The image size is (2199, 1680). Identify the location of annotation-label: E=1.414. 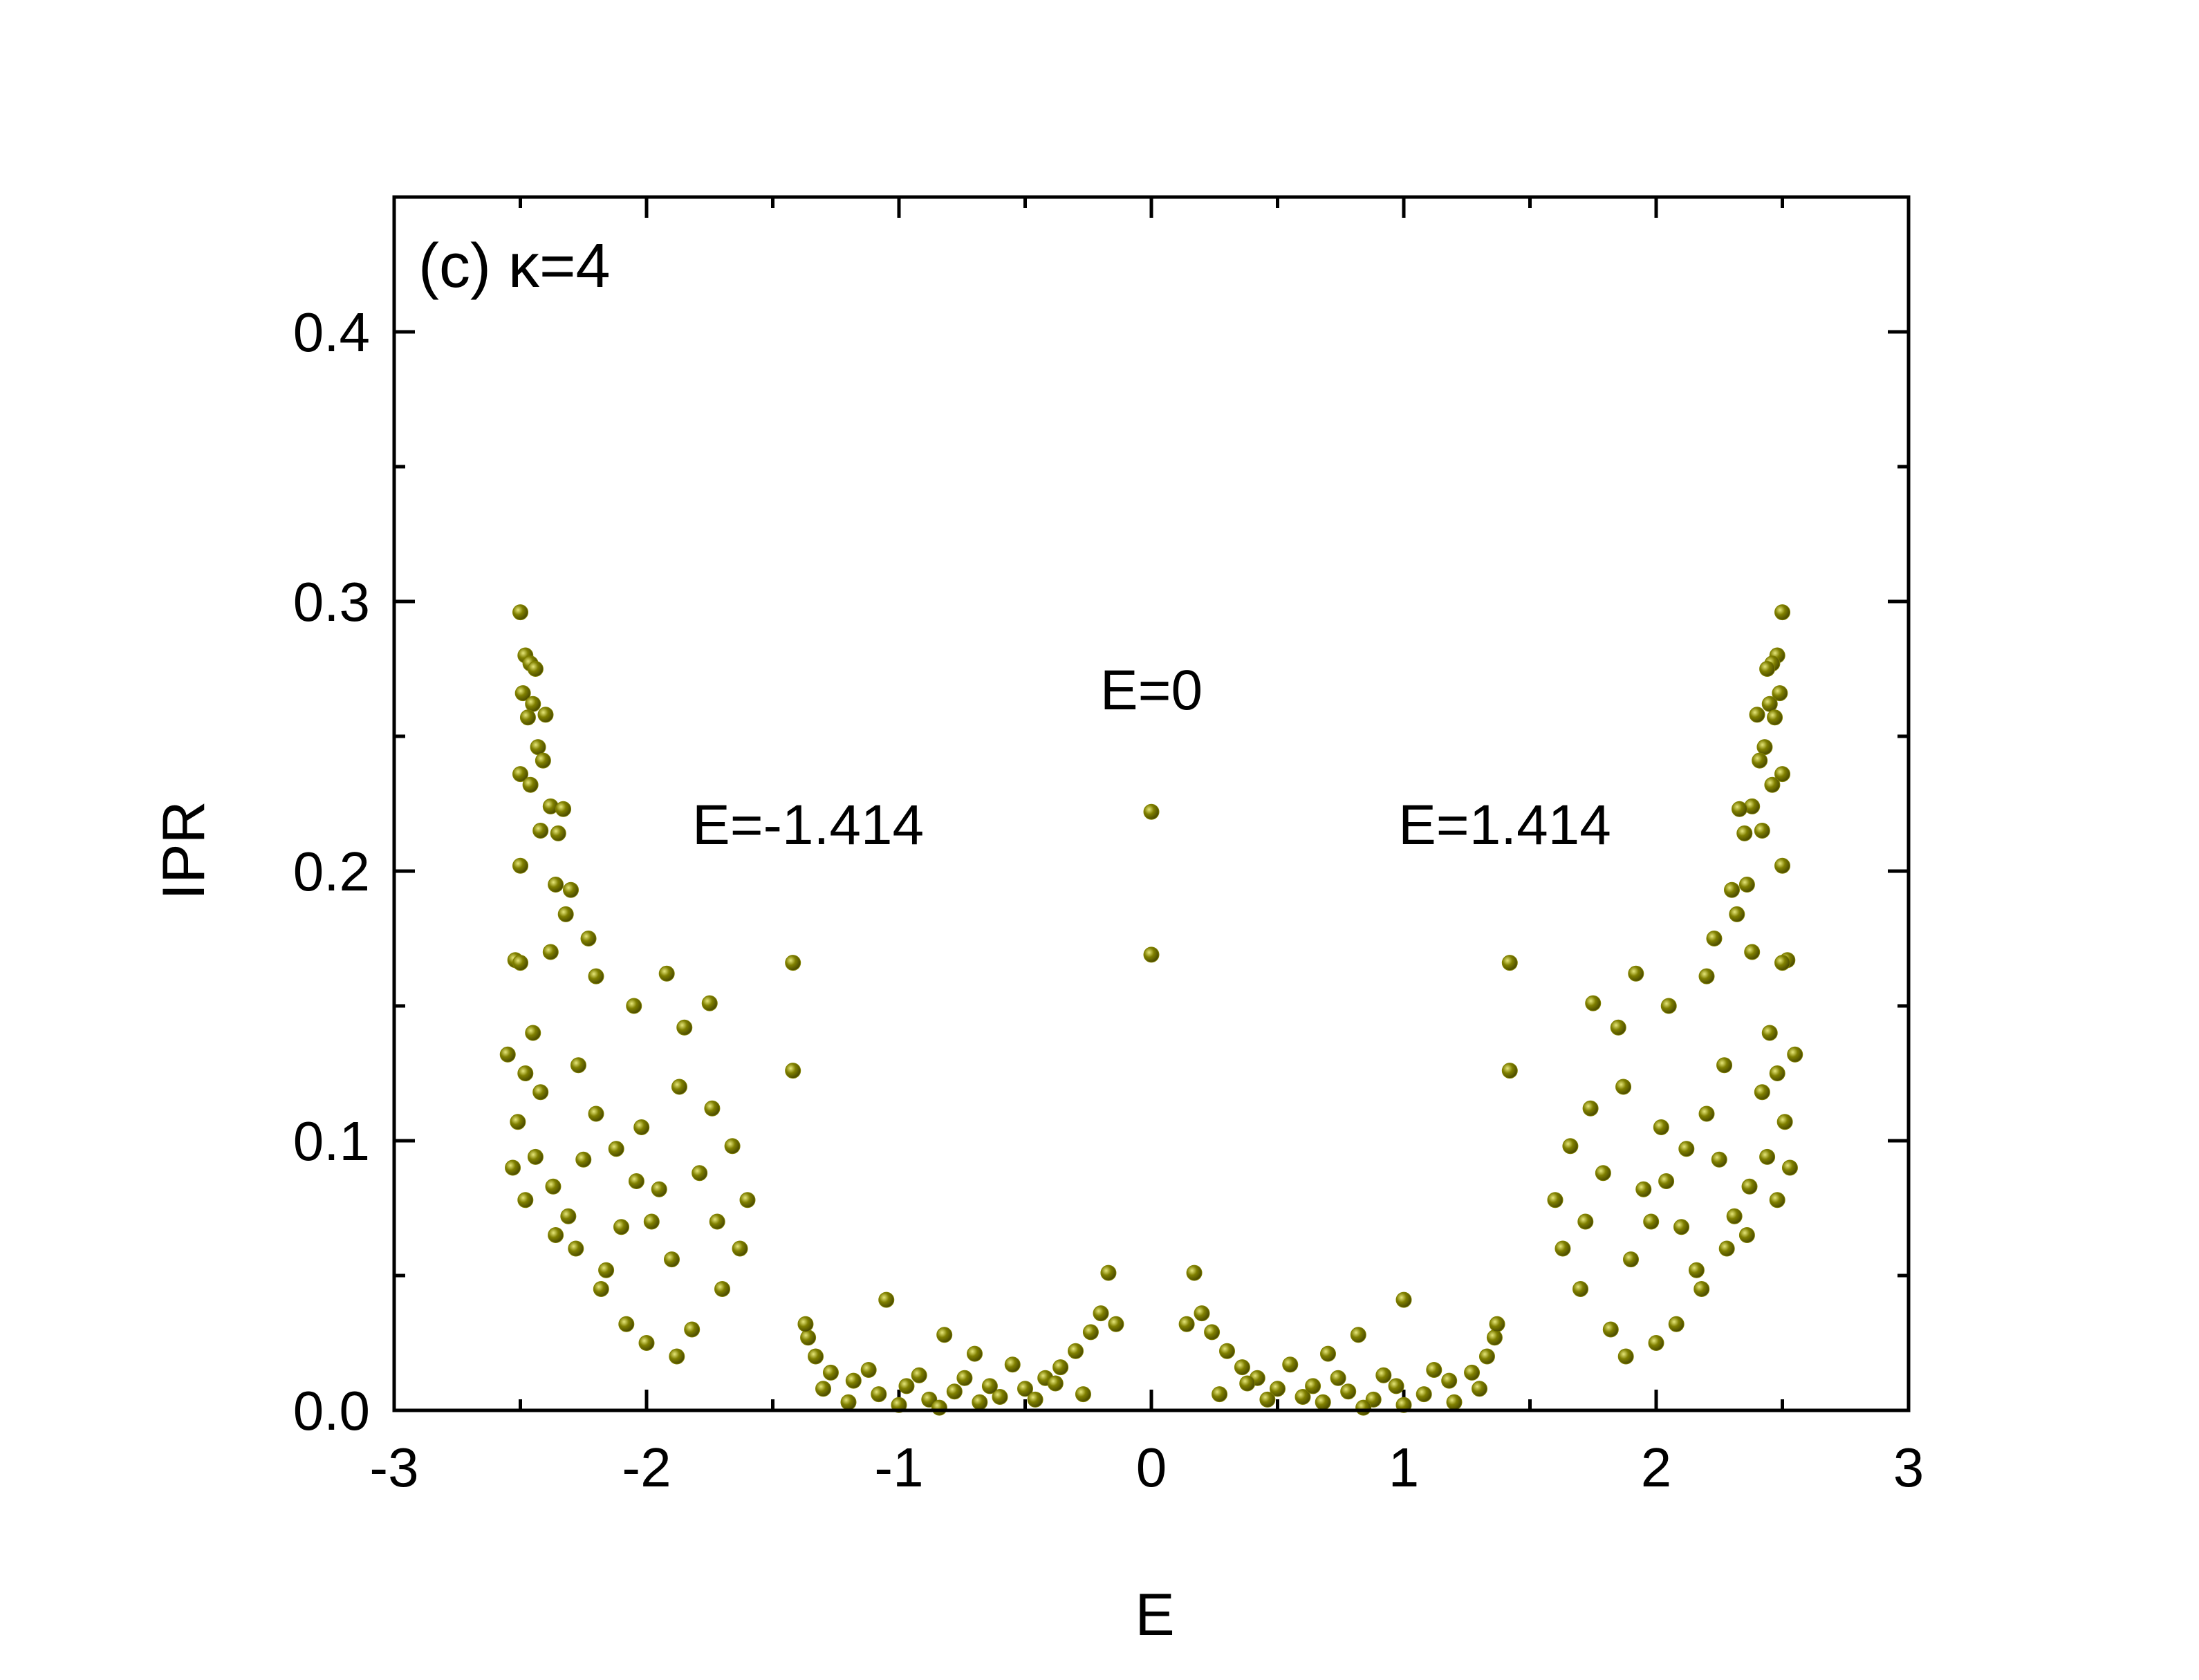
(1504, 825).